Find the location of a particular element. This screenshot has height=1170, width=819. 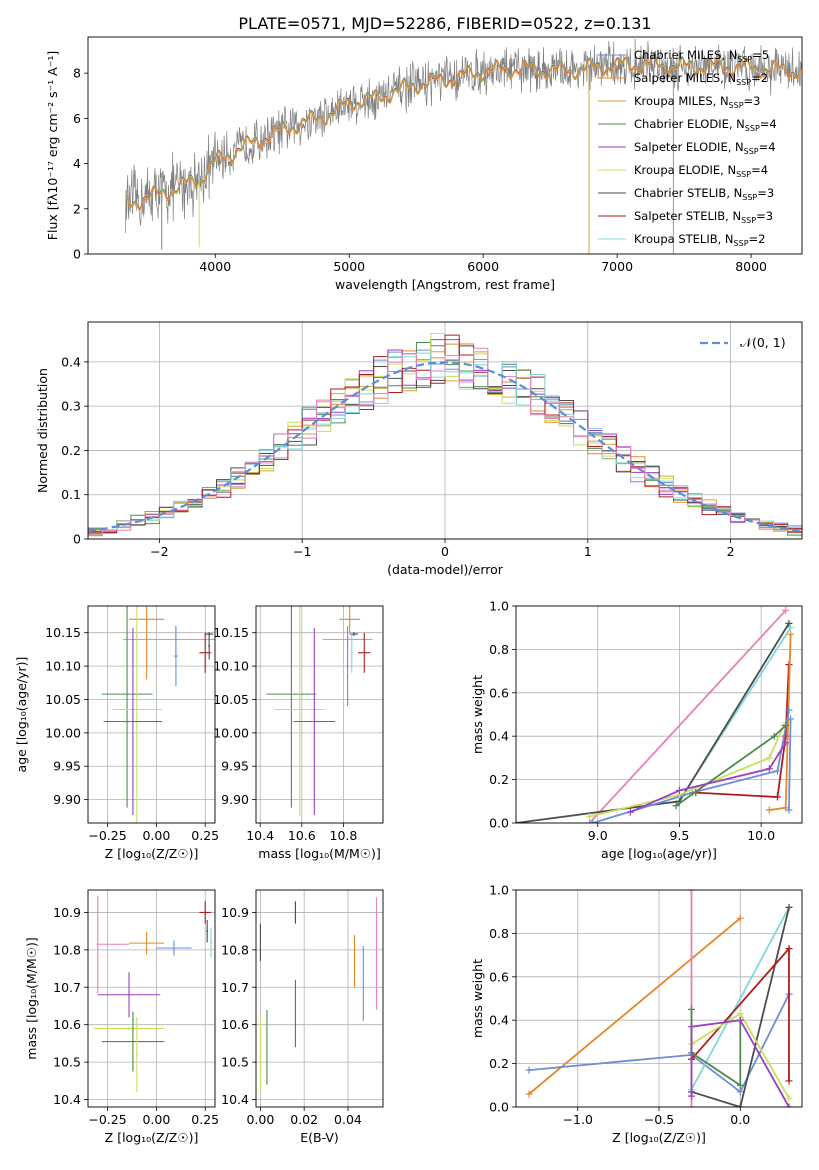

x-tick-label: 10.4 is located at coordinates (260, 835).